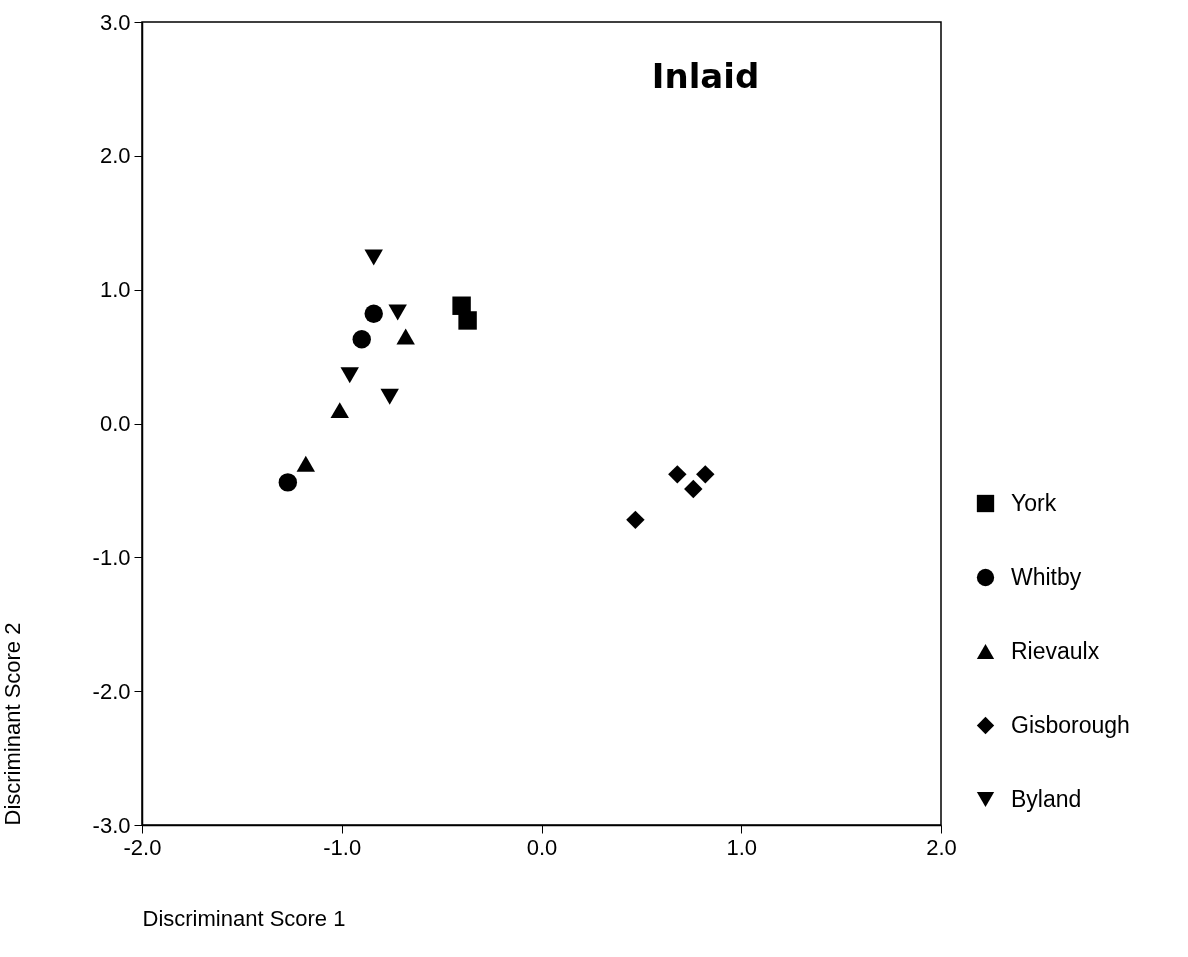 This screenshot has width=1188, height=957. I want to click on x-tick-label: 2.0, so click(941, 847).